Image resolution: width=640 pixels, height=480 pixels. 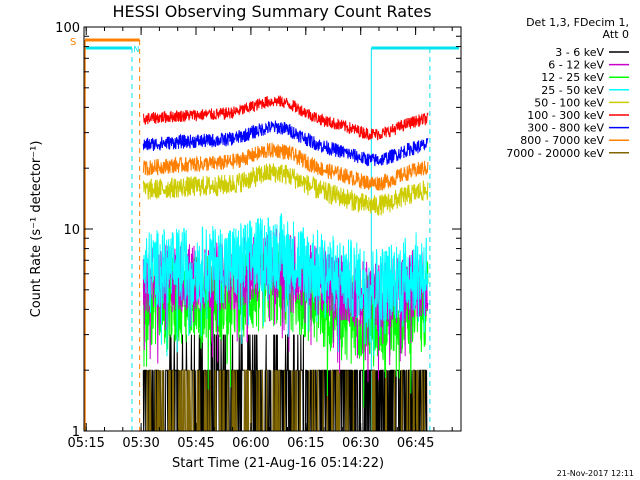 I want to click on x-tick-label: 06:00, so click(x=250, y=443).